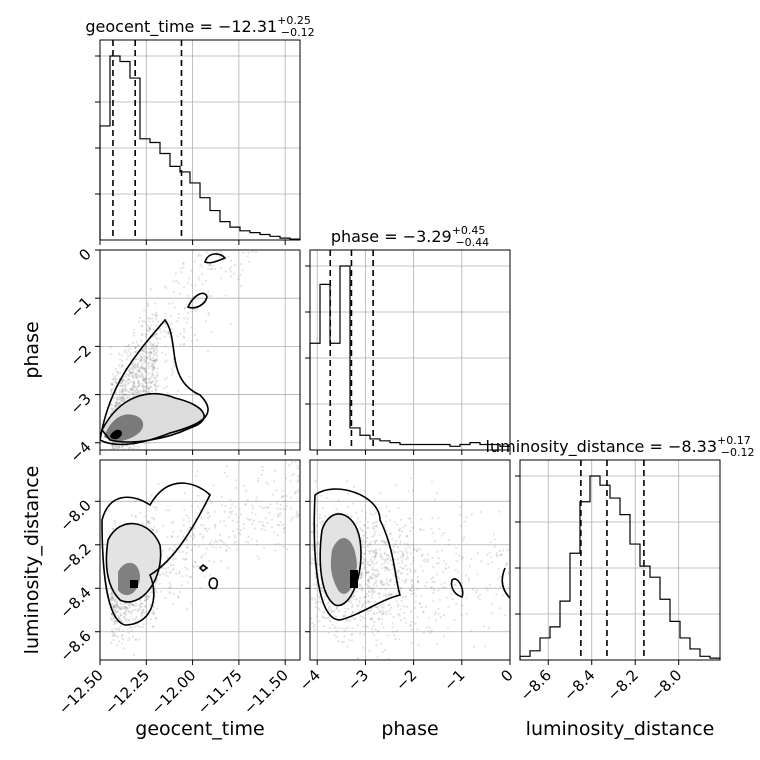  Describe the element at coordinates (472, 242) in the screenshot. I see `title-phase-minus: −0.44` at that location.